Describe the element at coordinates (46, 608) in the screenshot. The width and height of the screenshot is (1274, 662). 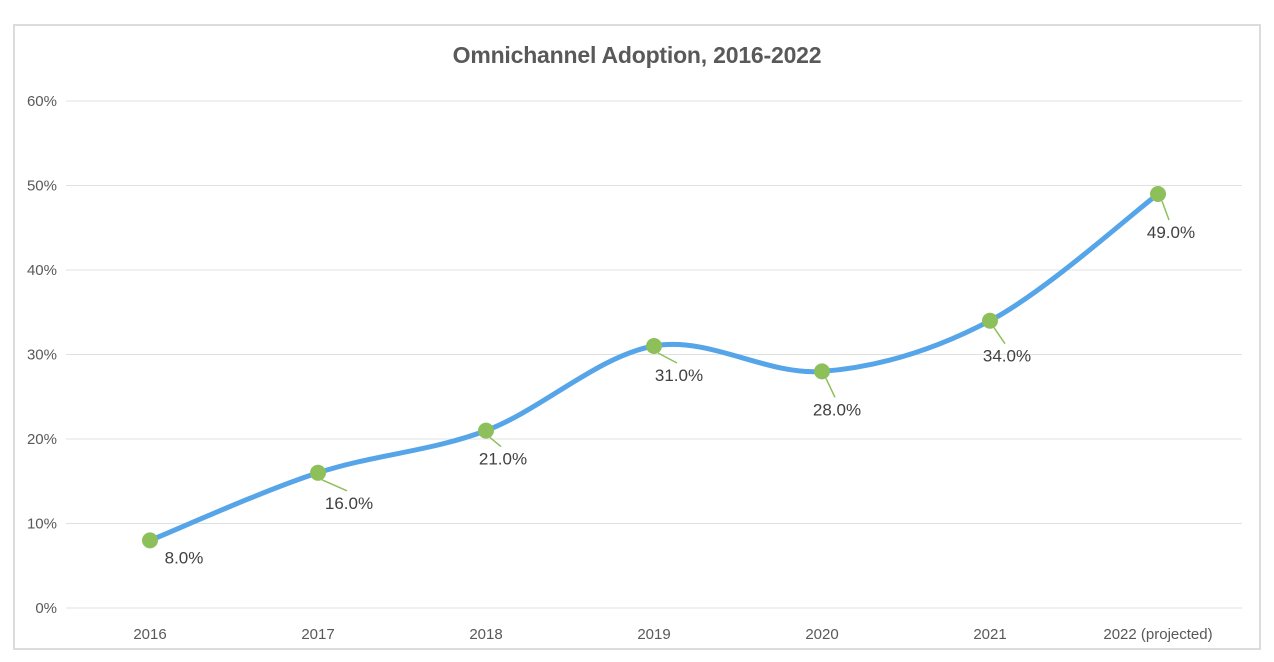
I see `y-axis-tick-label: 0%` at that location.